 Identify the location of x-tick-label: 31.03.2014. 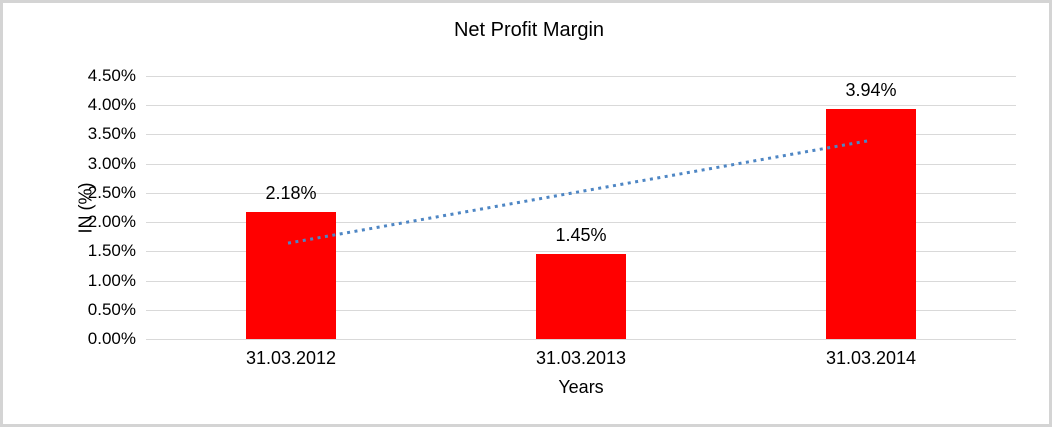
(871, 358).